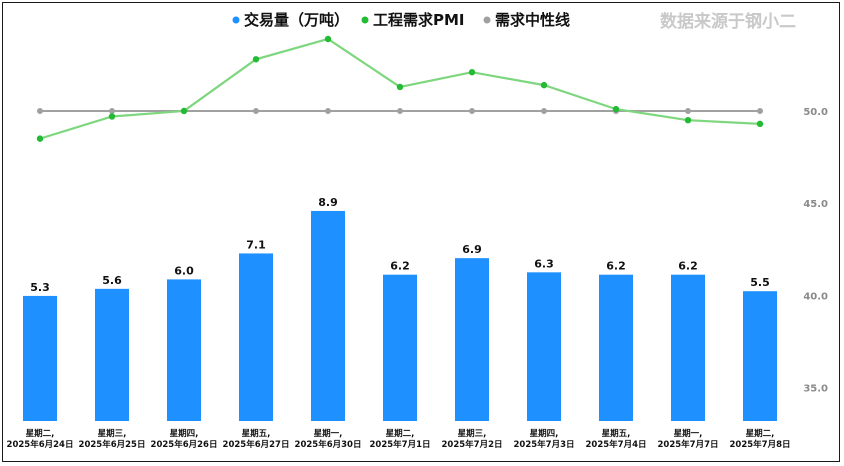  Describe the element at coordinates (296, 20) in the screenshot. I see `legend-label-volume: 交易量（万吨）` at that location.